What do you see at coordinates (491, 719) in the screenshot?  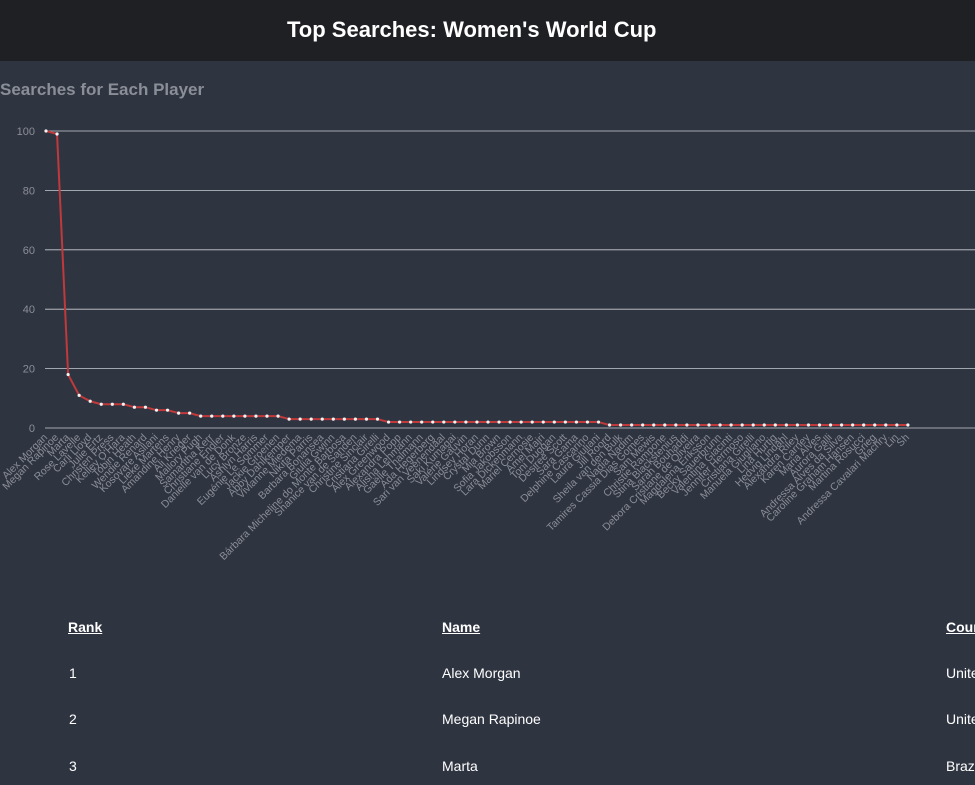 I see `table-cell-name: Megan Rapinoe` at bounding box center [491, 719].